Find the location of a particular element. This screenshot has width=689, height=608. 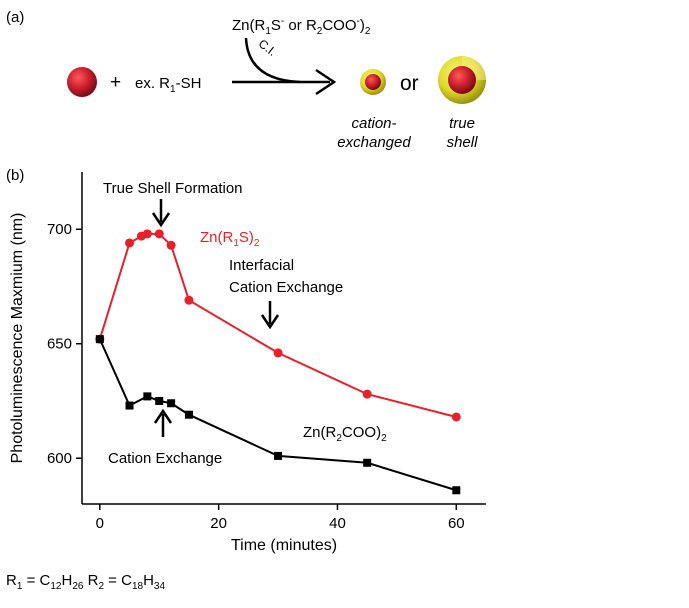

footnote: R1 = C12H26 R2 = C18H34 is located at coordinates (85, 582).